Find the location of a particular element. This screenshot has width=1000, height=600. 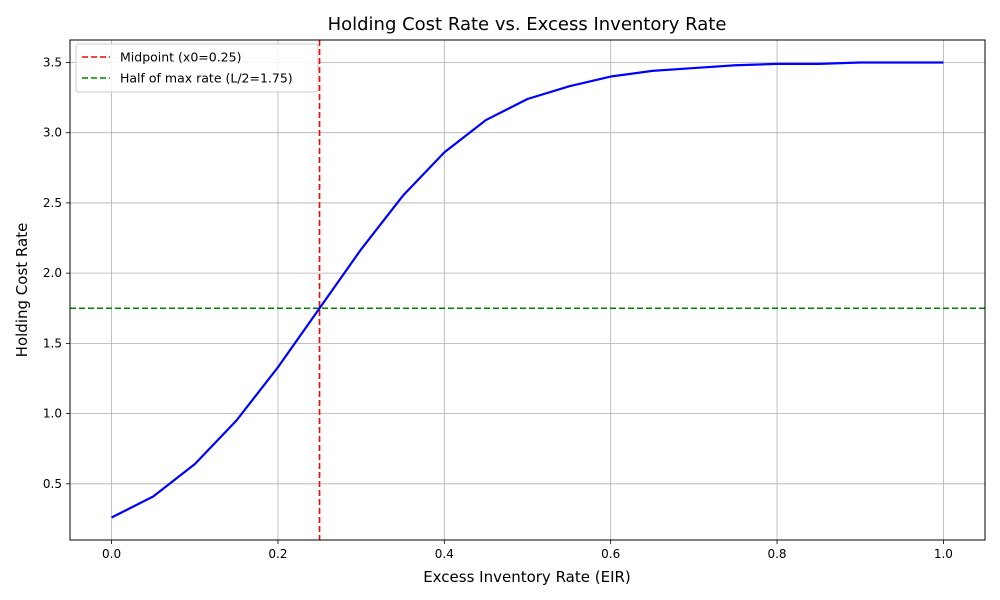

y-axis-ticks: 0.5 1.0 1.5 2.0 2.5 3.0 3.5 is located at coordinates (56, 273).